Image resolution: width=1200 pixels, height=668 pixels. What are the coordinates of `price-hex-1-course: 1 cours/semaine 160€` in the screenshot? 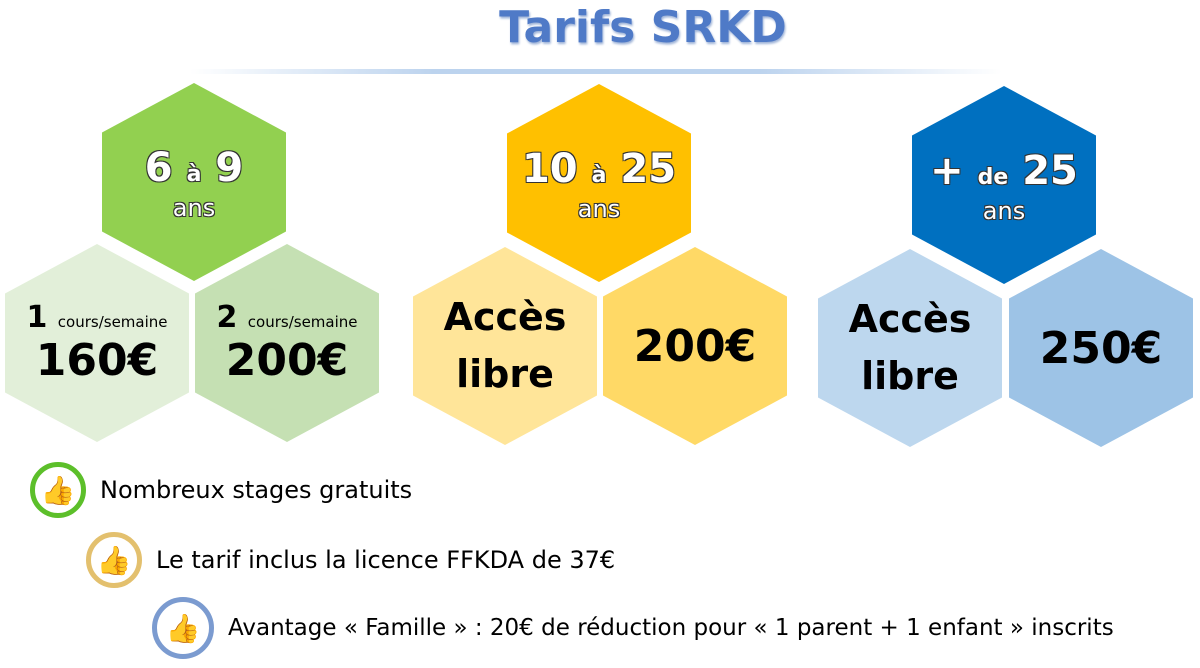 It's located at (97, 343).